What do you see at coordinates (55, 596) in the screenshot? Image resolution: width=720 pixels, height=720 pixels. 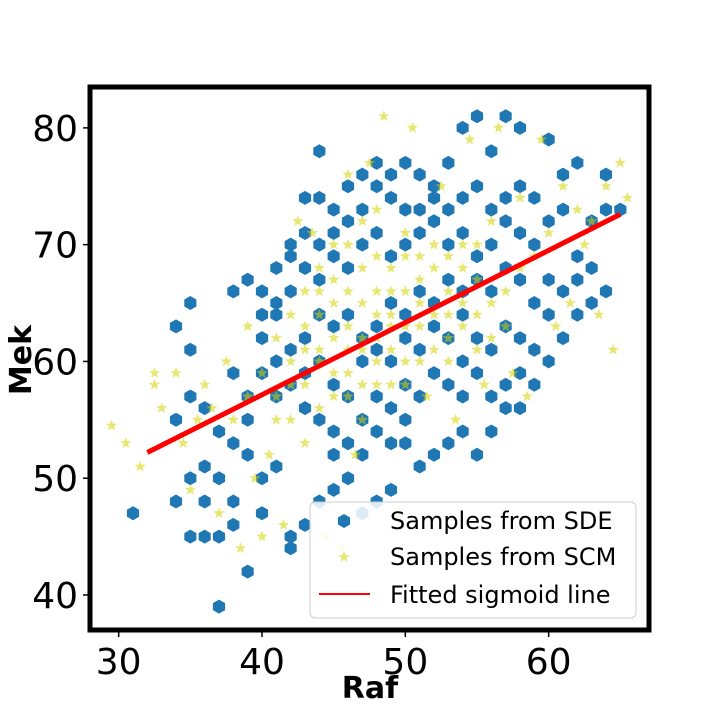 I see `y-tick-label: 40` at bounding box center [55, 596].